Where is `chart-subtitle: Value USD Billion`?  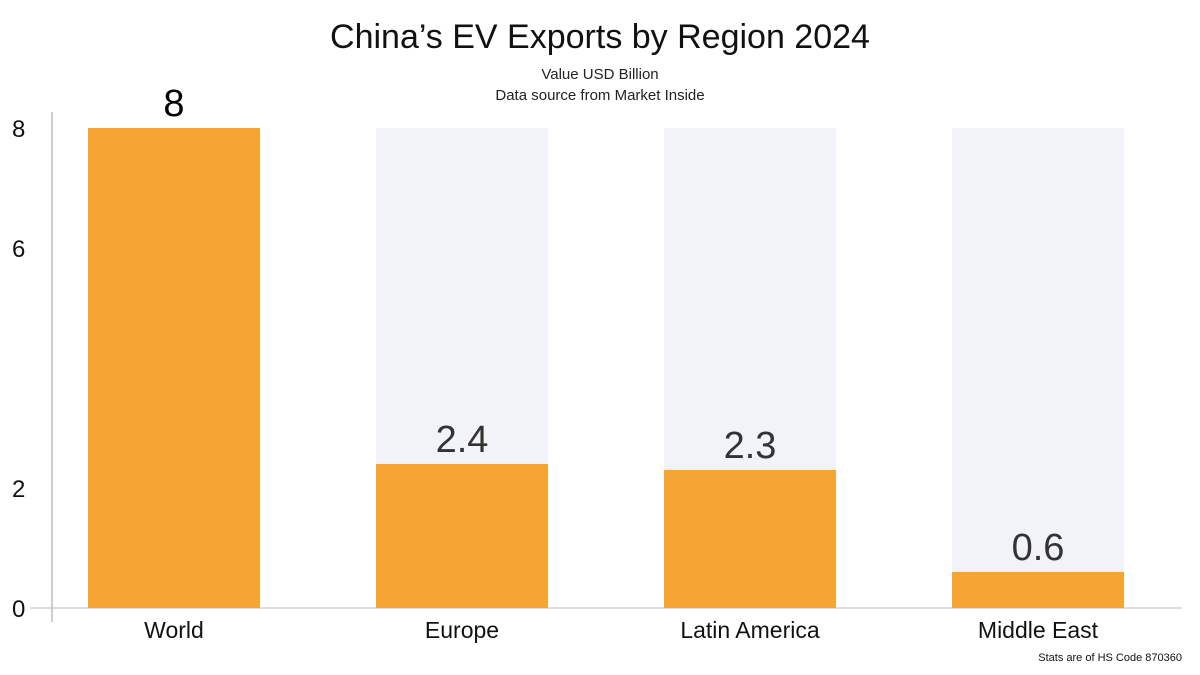
chart-subtitle: Value USD Billion is located at coordinates (600, 74).